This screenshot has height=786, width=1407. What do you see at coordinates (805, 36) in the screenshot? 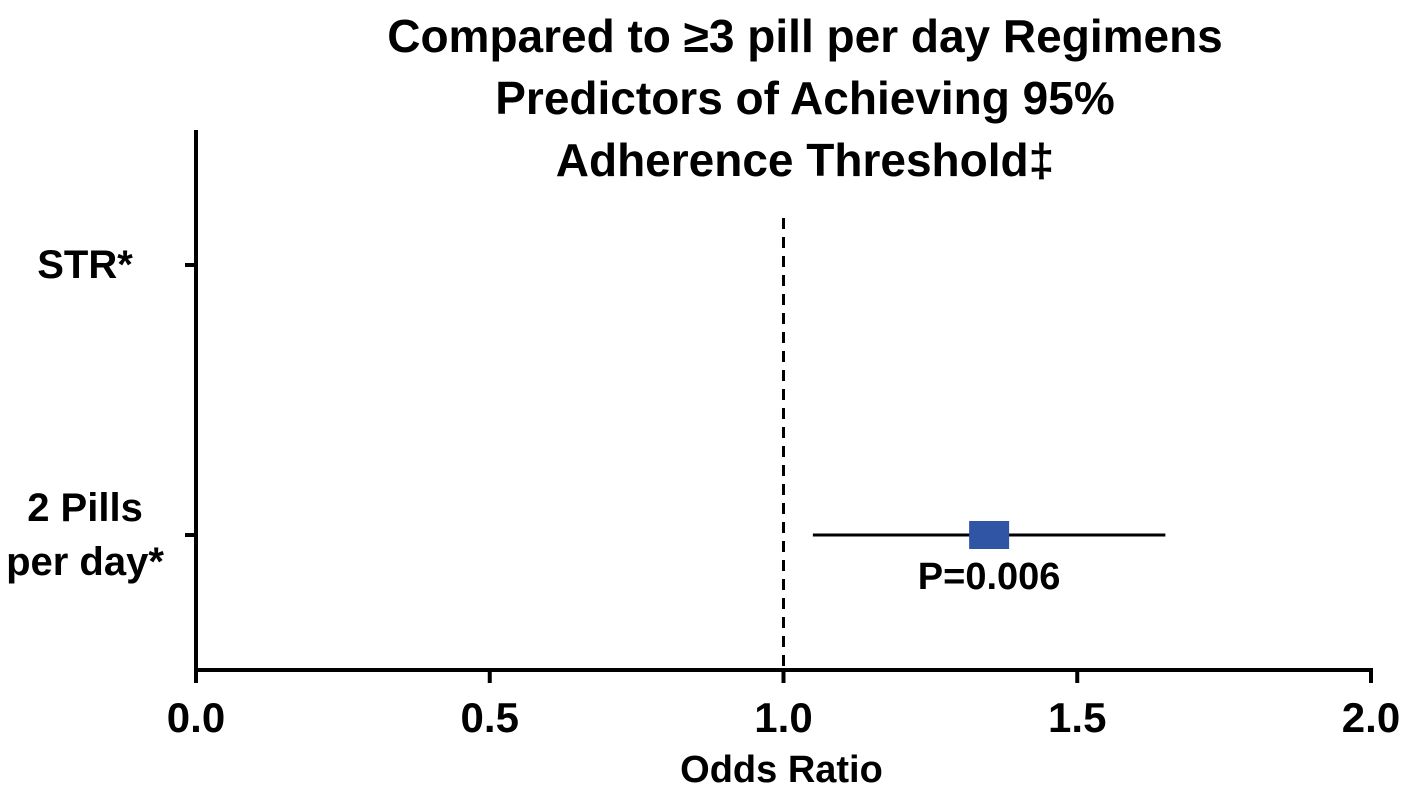
I see `chart-title: Compared to ≥3 pill per day Regimens` at bounding box center [805, 36].